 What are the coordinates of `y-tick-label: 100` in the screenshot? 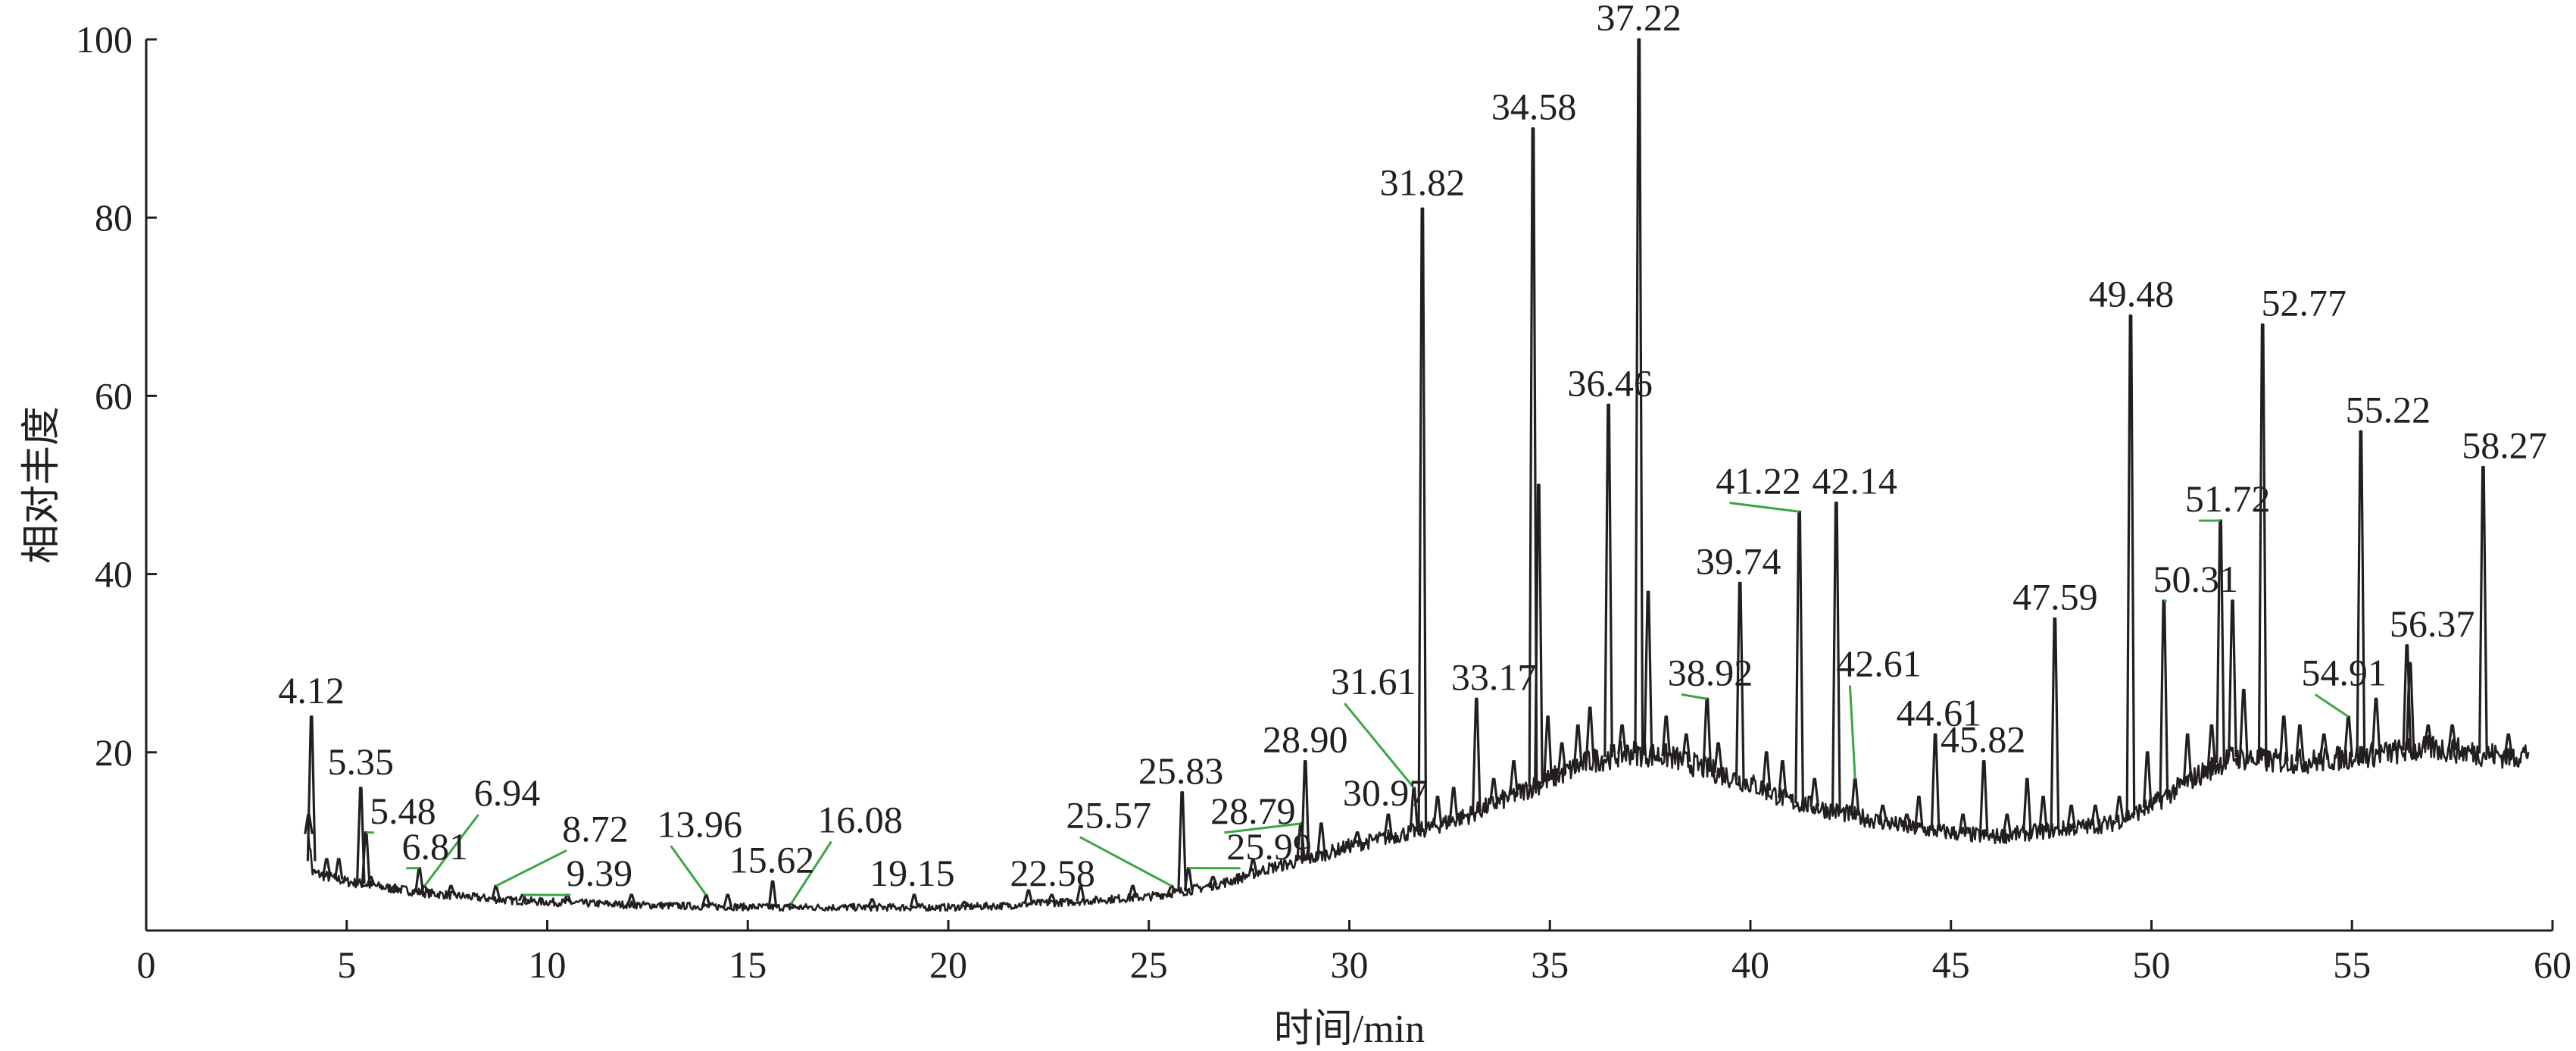 It's located at (105, 39).